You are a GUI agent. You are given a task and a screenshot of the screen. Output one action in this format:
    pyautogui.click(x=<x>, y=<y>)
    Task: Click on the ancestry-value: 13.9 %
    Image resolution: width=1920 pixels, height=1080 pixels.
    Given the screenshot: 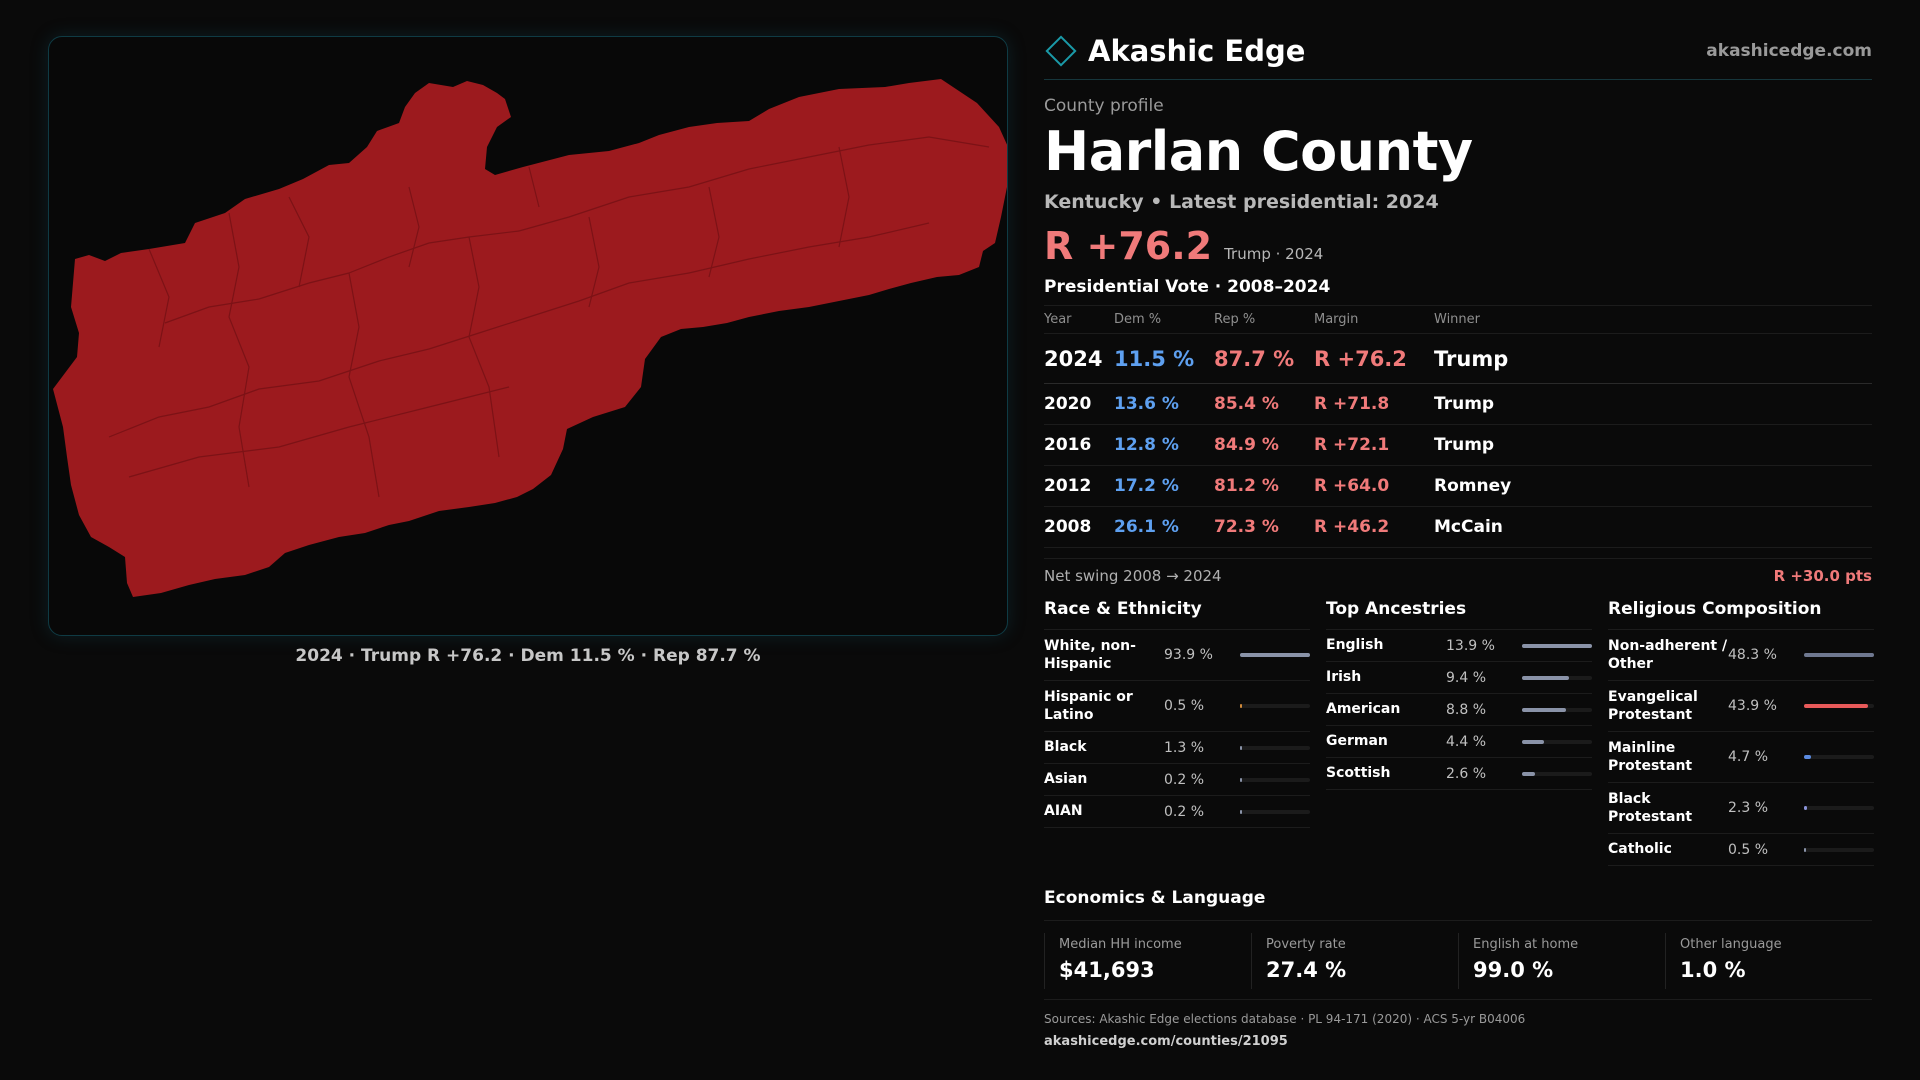 What is the action you would take?
    pyautogui.click(x=1470, y=645)
    